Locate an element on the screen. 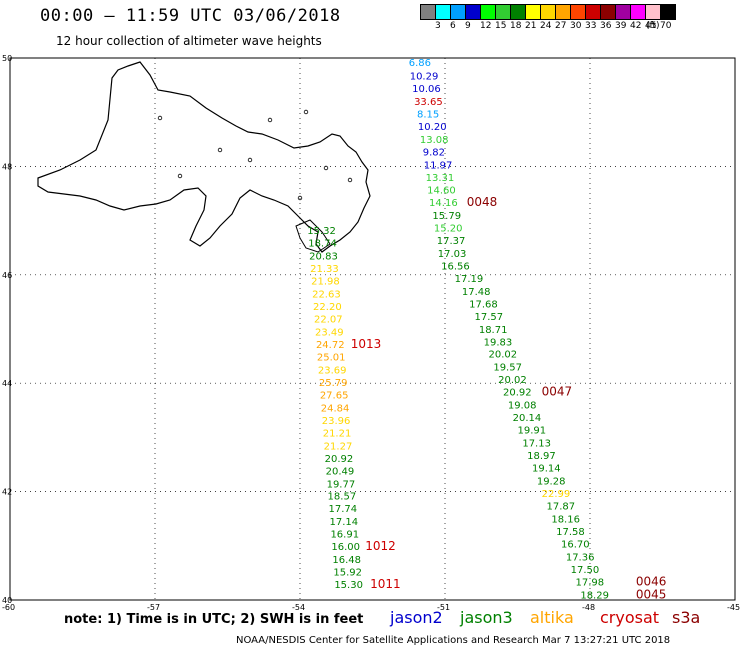 This screenshot has width=740, height=650. time-label: 0045 is located at coordinates (651, 594).